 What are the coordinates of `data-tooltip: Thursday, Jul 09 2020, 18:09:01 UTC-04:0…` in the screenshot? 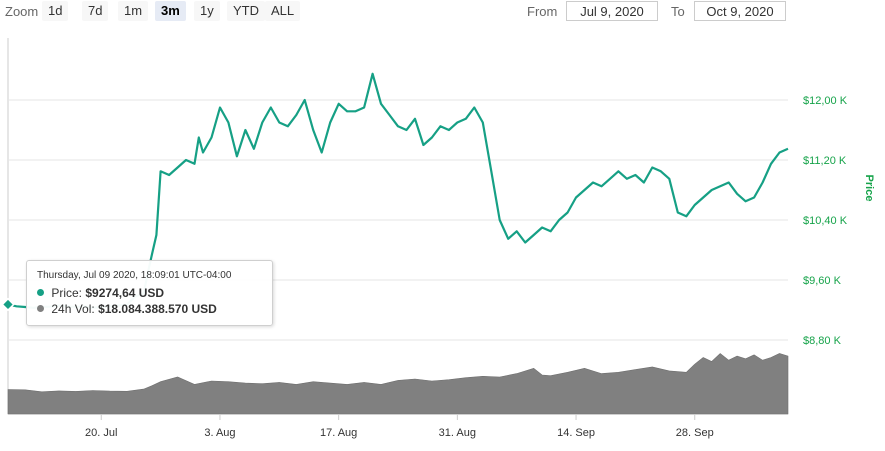 It's located at (149, 293).